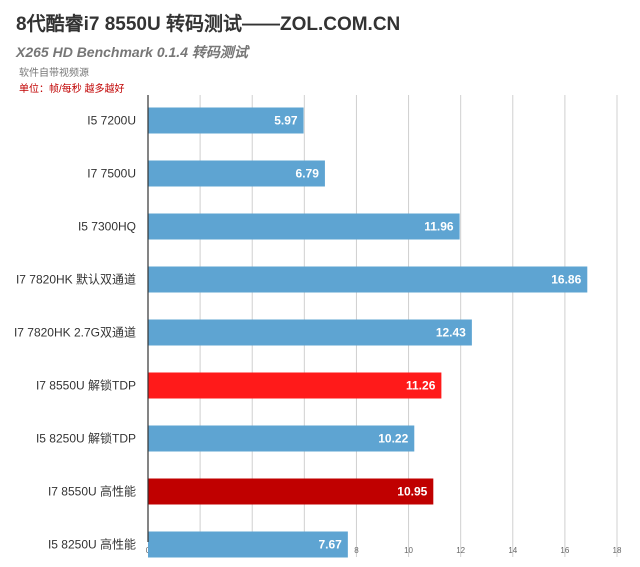  Describe the element at coordinates (356, 550) in the screenshot. I see `x-tick-label: 8` at that location.